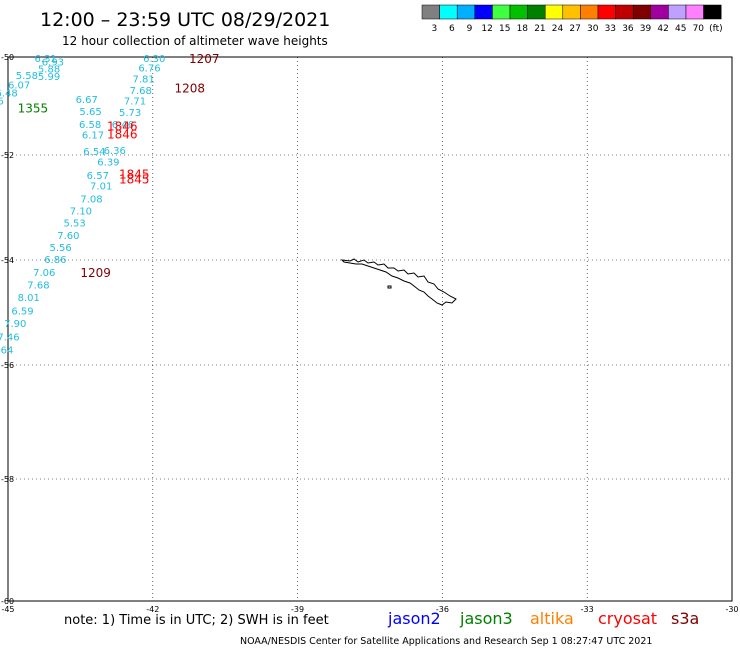  Describe the element at coordinates (434, 29) in the screenshot. I see `scale-label: 3` at that location.